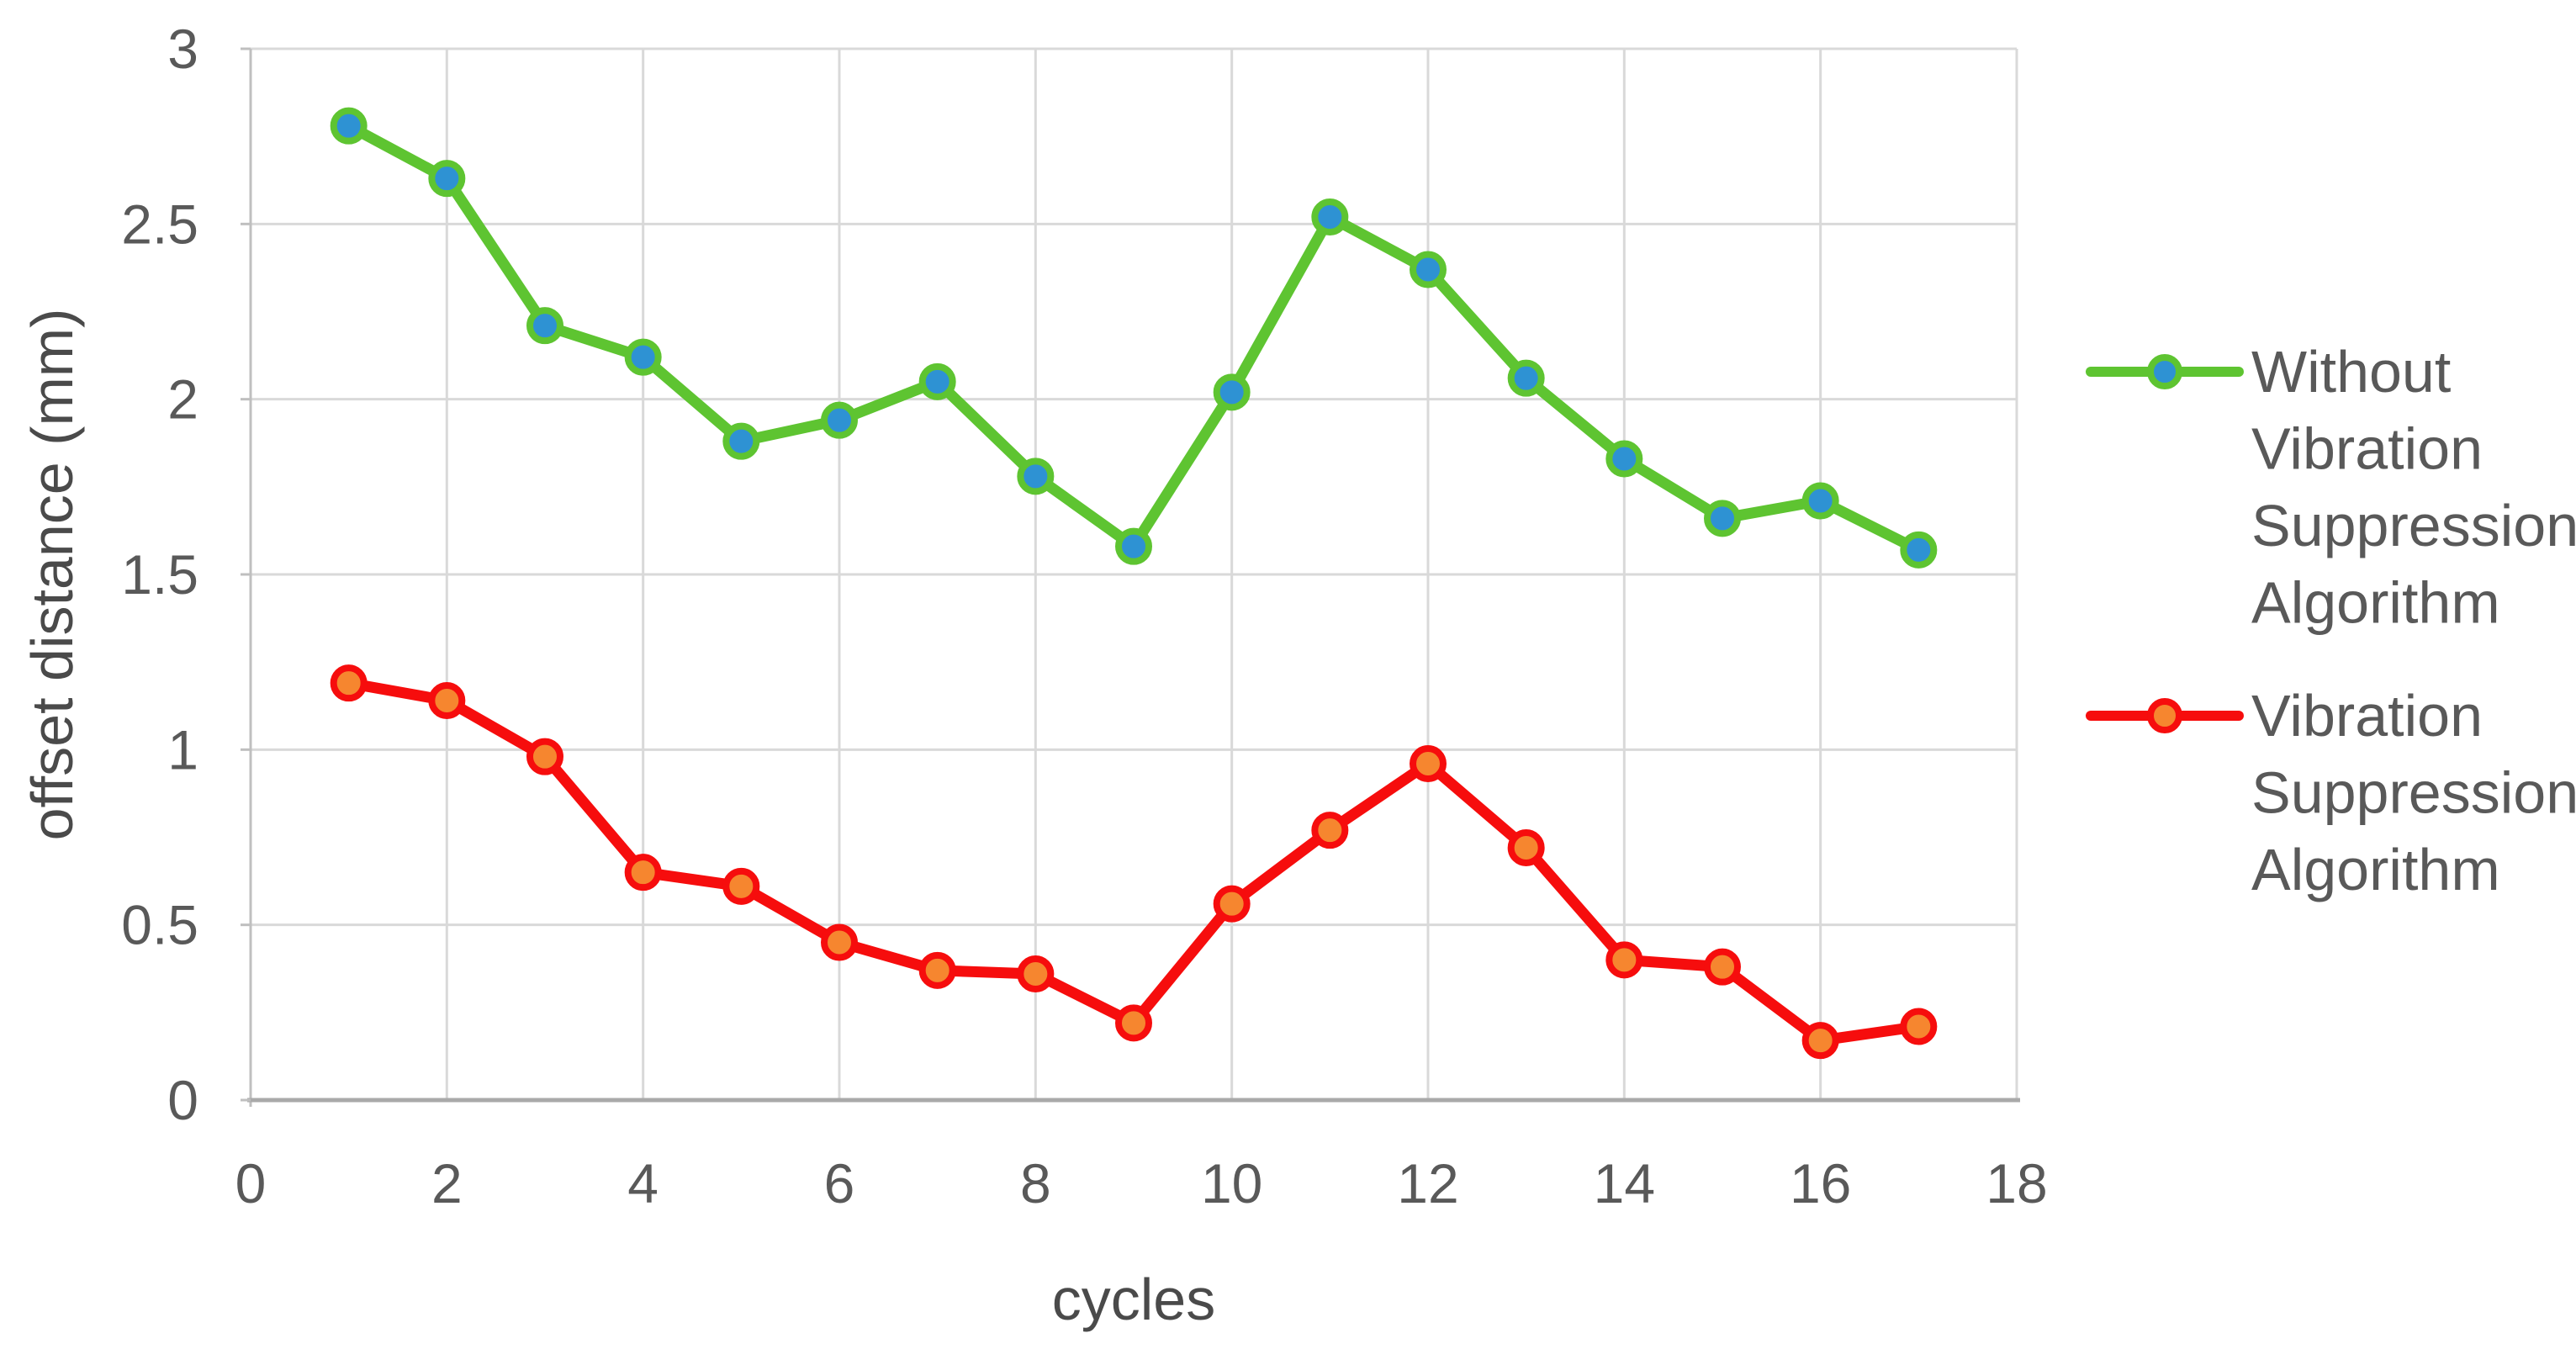  Describe the element at coordinates (182, 399) in the screenshot. I see `y-tick-label: 2` at that location.